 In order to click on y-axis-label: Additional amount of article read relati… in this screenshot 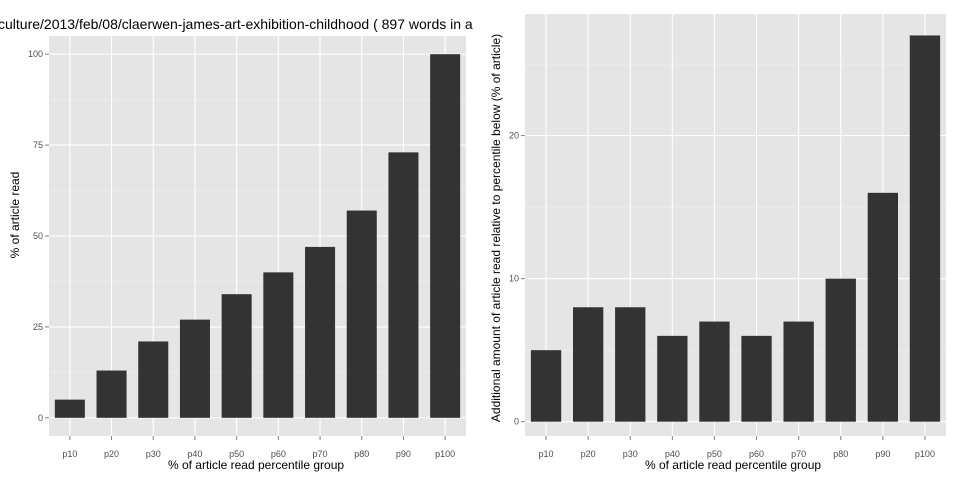, I will do `click(496, 228)`.